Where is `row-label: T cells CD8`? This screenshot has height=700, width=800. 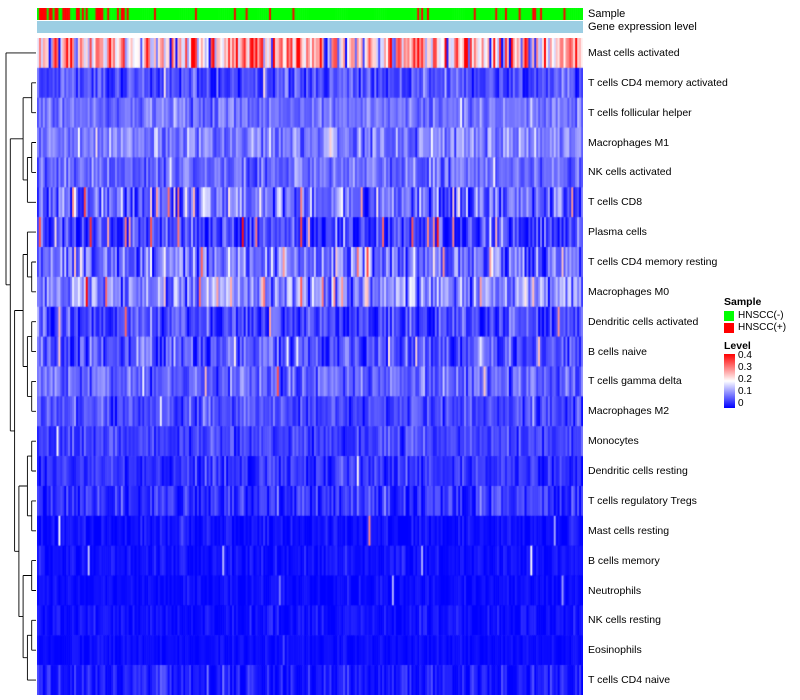
row-label: T cells CD8 is located at coordinates (615, 202).